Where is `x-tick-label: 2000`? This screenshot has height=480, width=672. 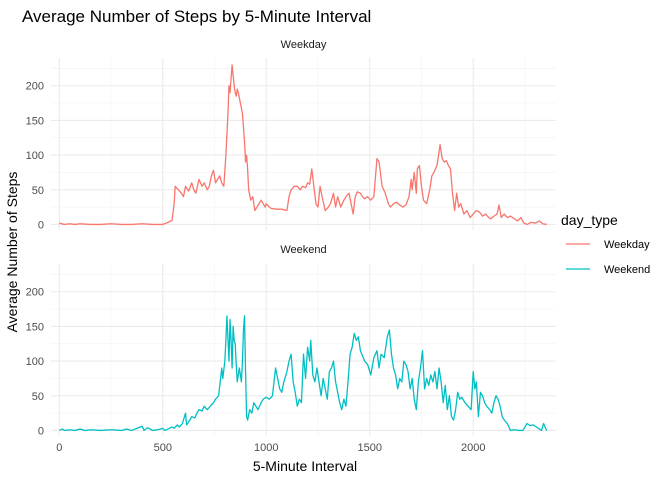
x-tick-label: 2000 is located at coordinates (473, 448).